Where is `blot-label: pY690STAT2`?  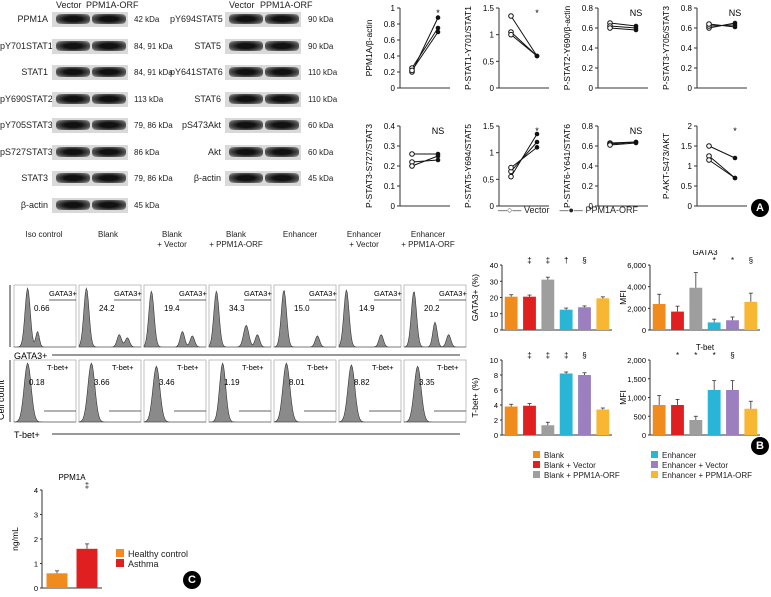
blot-label: pY690STAT2 is located at coordinates (26, 98).